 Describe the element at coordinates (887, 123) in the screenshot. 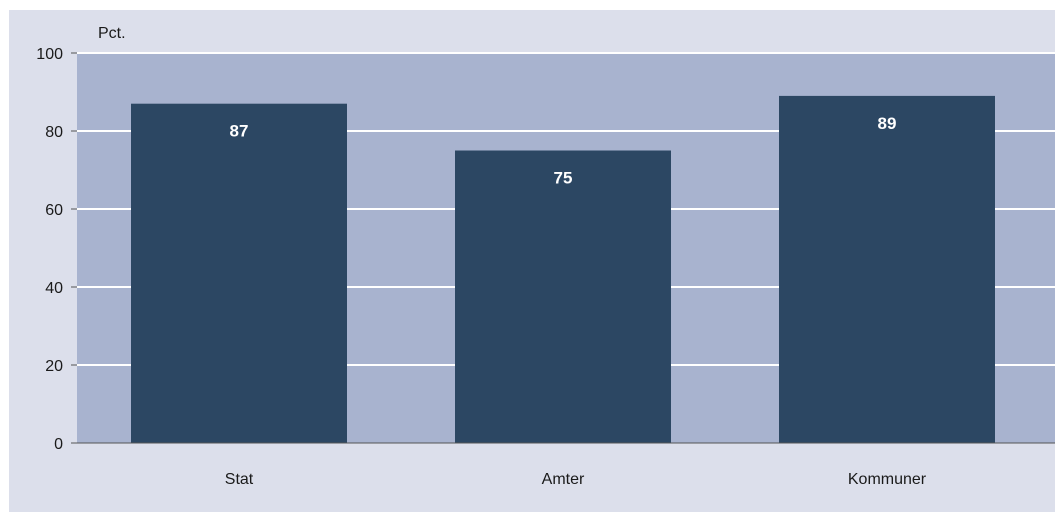

I see `bar-value-label: 89` at that location.